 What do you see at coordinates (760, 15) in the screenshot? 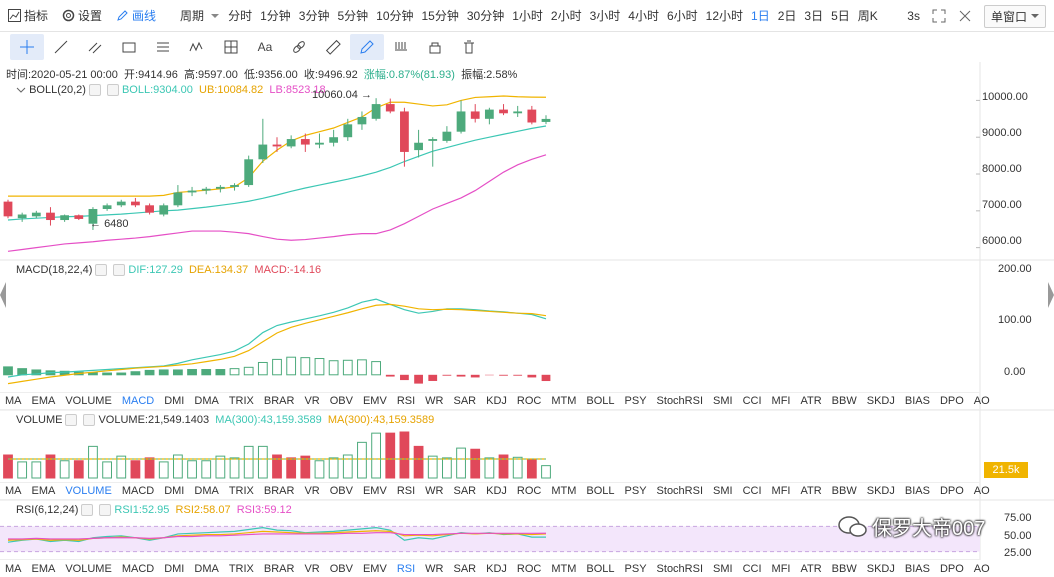
I see `period-13: 1日` at bounding box center [760, 15].